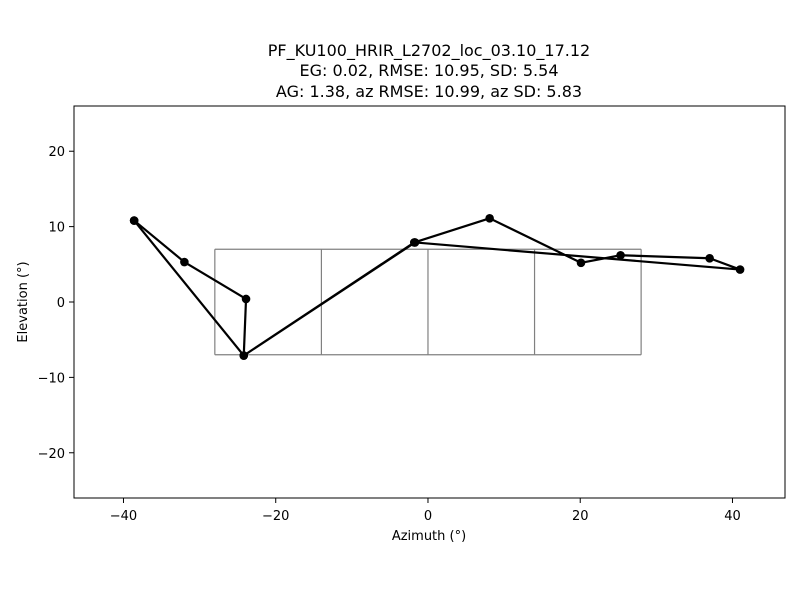 This screenshot has height=600, width=800. Describe the element at coordinates (51, 454) in the screenshot. I see `y-tick-label-0: −20` at that location.